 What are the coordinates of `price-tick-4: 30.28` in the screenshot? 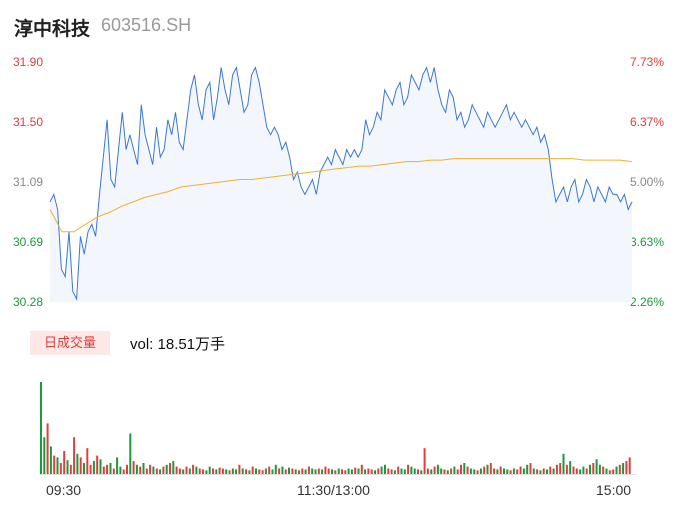 It's located at (28, 302).